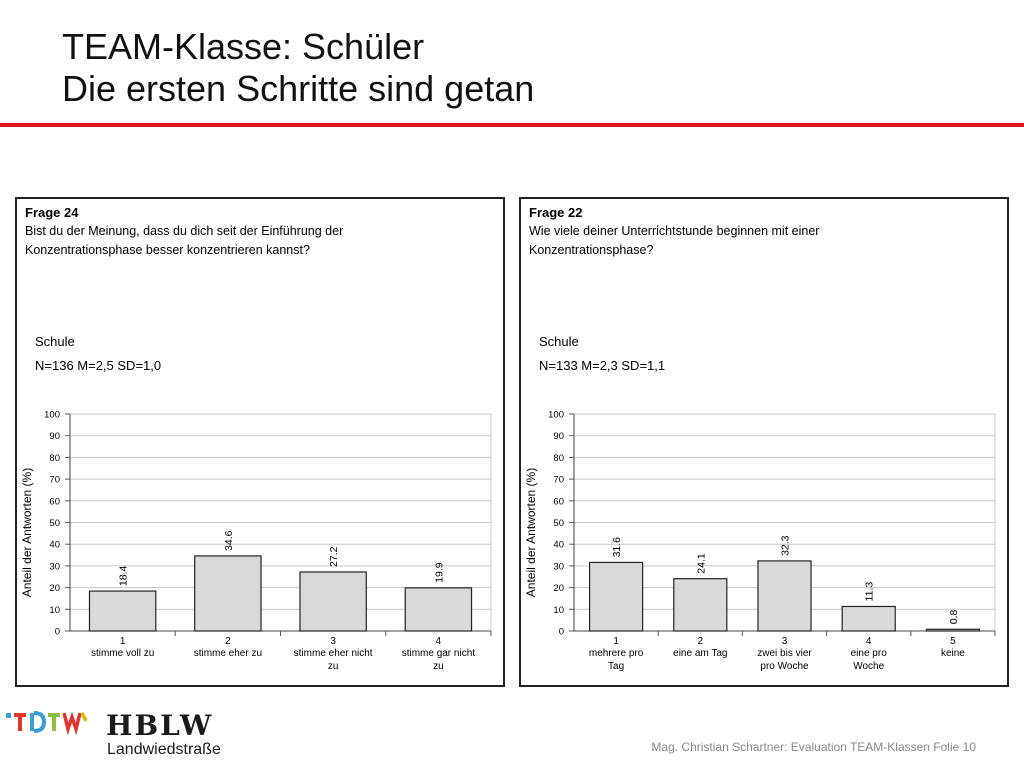 The height and width of the screenshot is (768, 1024). What do you see at coordinates (870, 592) in the screenshot?
I see `data-label: 11.3` at bounding box center [870, 592].